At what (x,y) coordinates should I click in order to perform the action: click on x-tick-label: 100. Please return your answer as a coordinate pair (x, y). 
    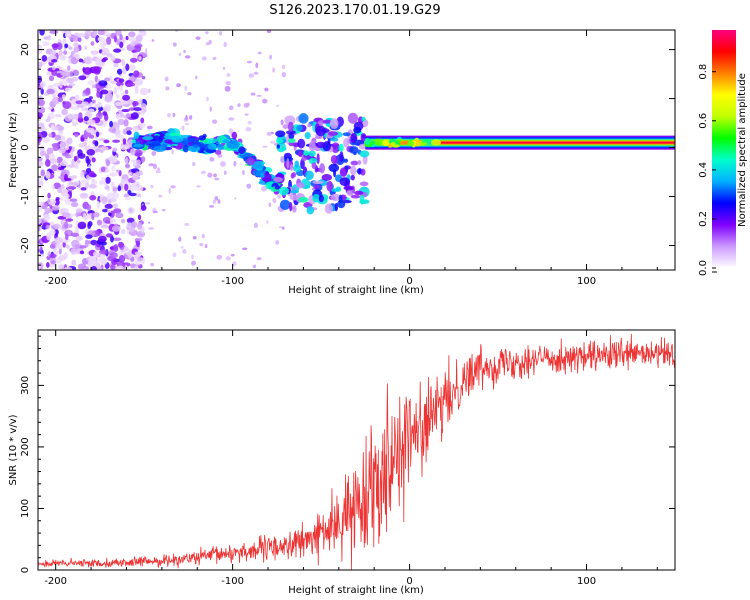
    Looking at the image, I should click on (586, 281).